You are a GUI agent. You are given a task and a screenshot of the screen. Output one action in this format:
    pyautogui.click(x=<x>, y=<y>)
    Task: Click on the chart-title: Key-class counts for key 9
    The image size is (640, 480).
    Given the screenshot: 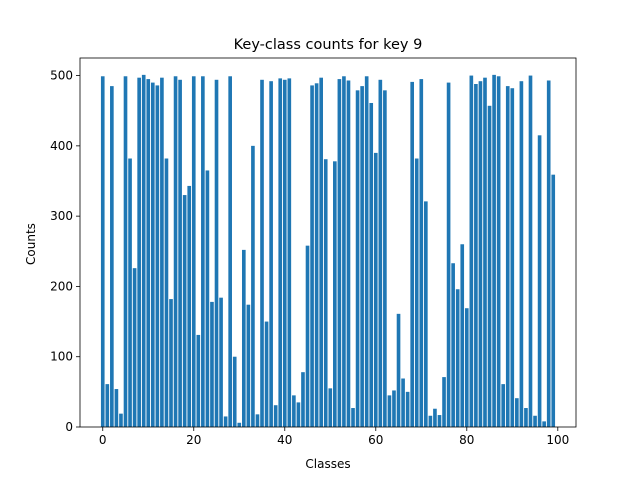 What is the action you would take?
    pyautogui.click(x=328, y=45)
    